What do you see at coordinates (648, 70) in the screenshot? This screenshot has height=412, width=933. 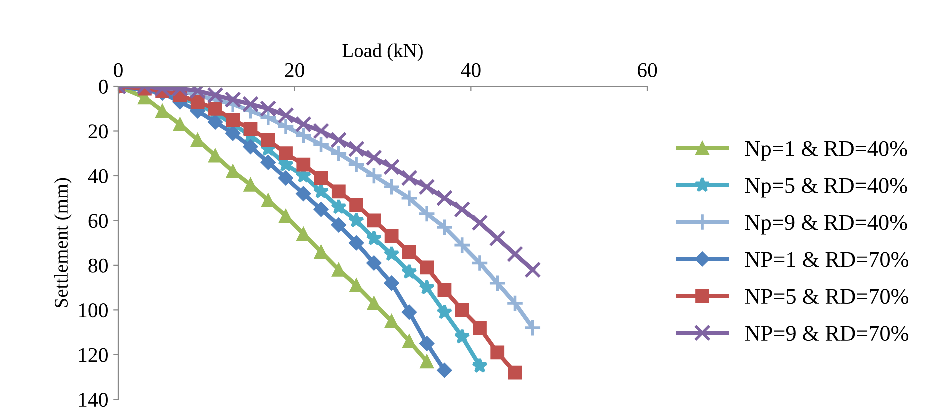 I see `x-tick-label: 60` at bounding box center [648, 70].